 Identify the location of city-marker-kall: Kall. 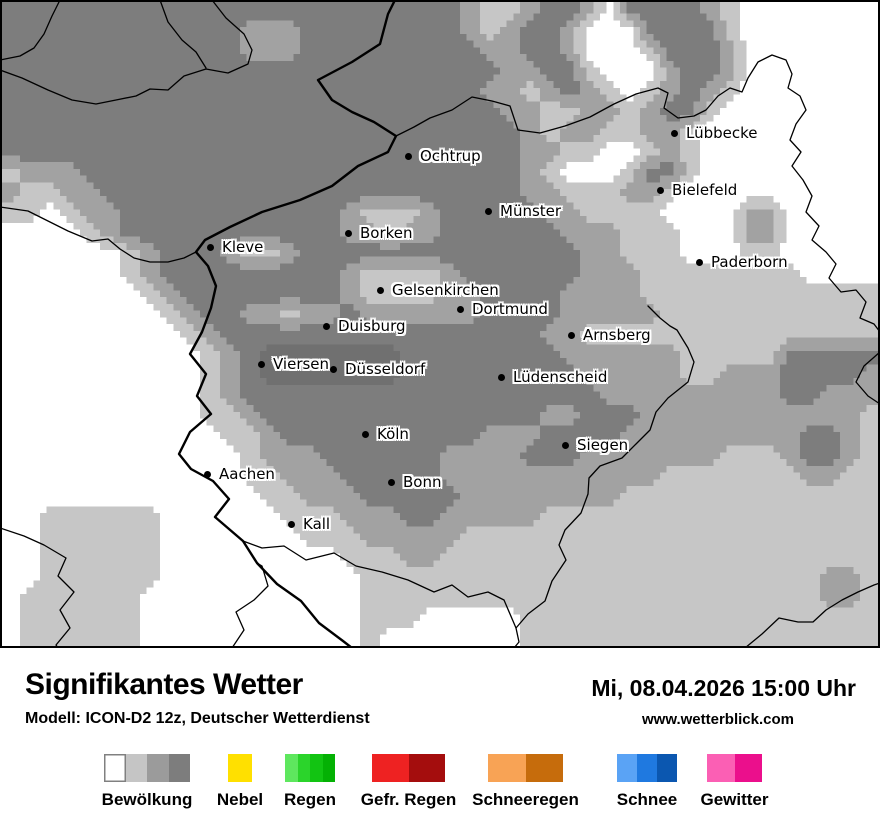
(309, 524).